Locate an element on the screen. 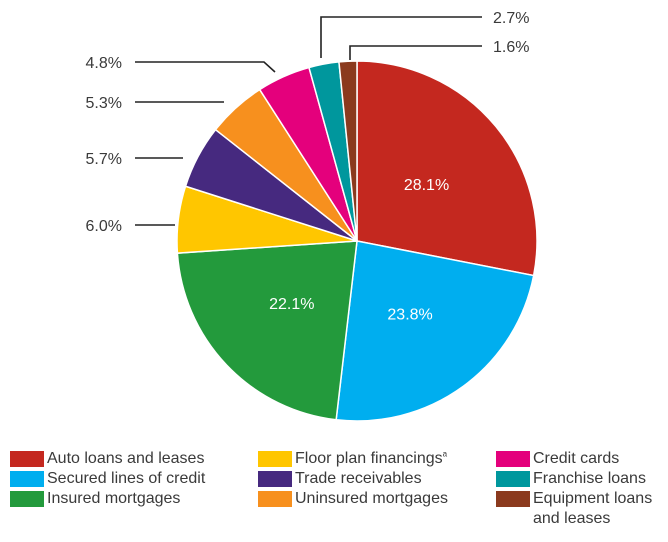  footnote-marker: a is located at coordinates (445, 454).